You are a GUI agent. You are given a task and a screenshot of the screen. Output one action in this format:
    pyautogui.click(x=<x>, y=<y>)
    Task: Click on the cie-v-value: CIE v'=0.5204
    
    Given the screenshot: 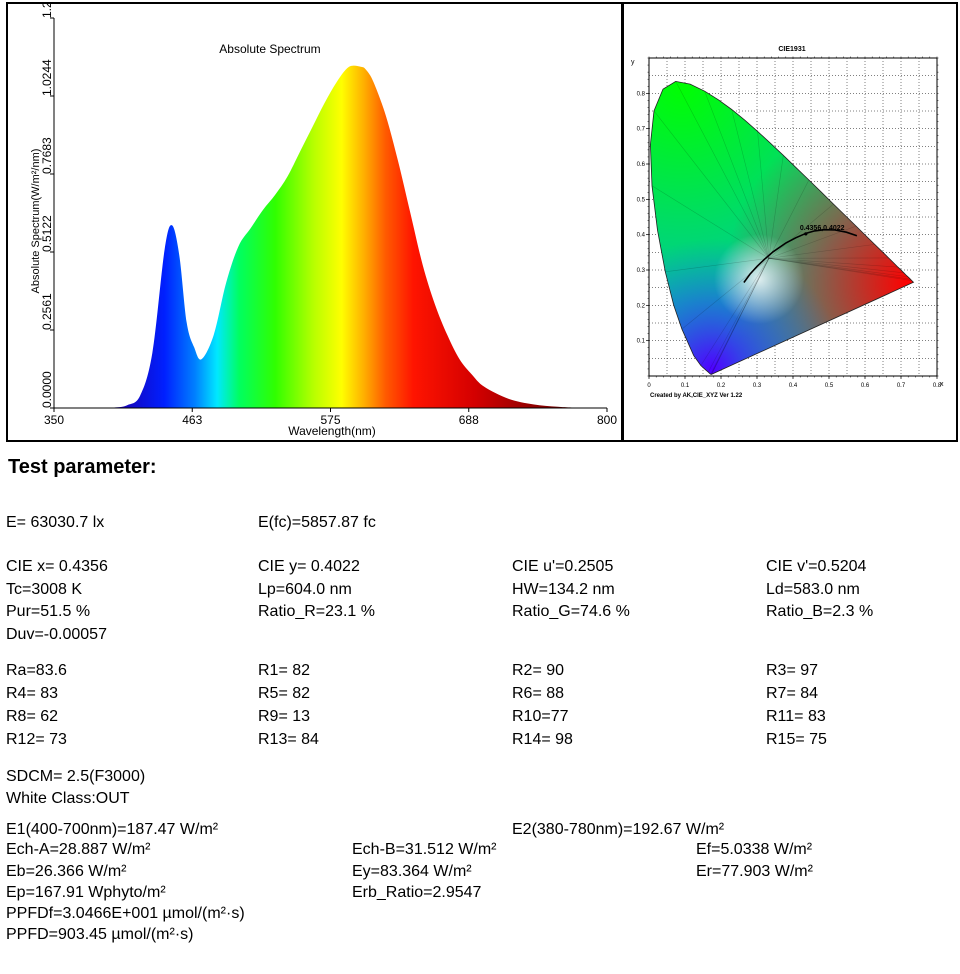 What is the action you would take?
    pyautogui.click(x=816, y=566)
    